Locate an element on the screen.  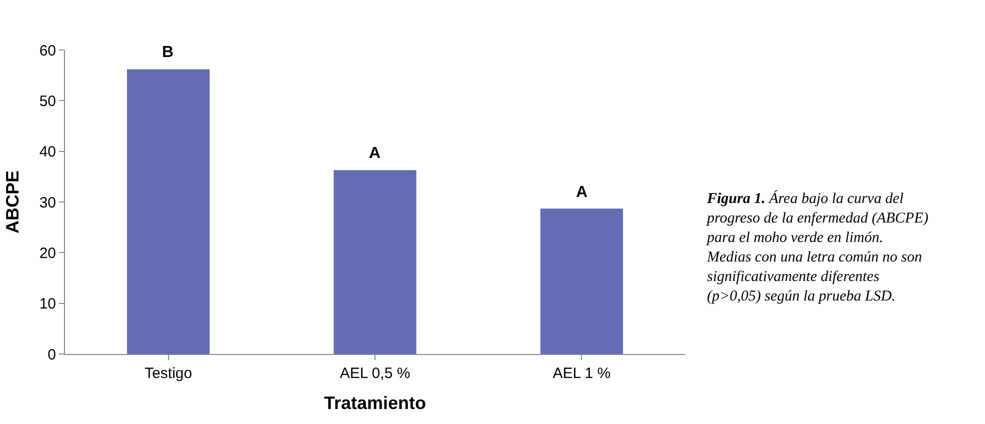
x-tick-label: AEL 0,5 % is located at coordinates (375, 373).